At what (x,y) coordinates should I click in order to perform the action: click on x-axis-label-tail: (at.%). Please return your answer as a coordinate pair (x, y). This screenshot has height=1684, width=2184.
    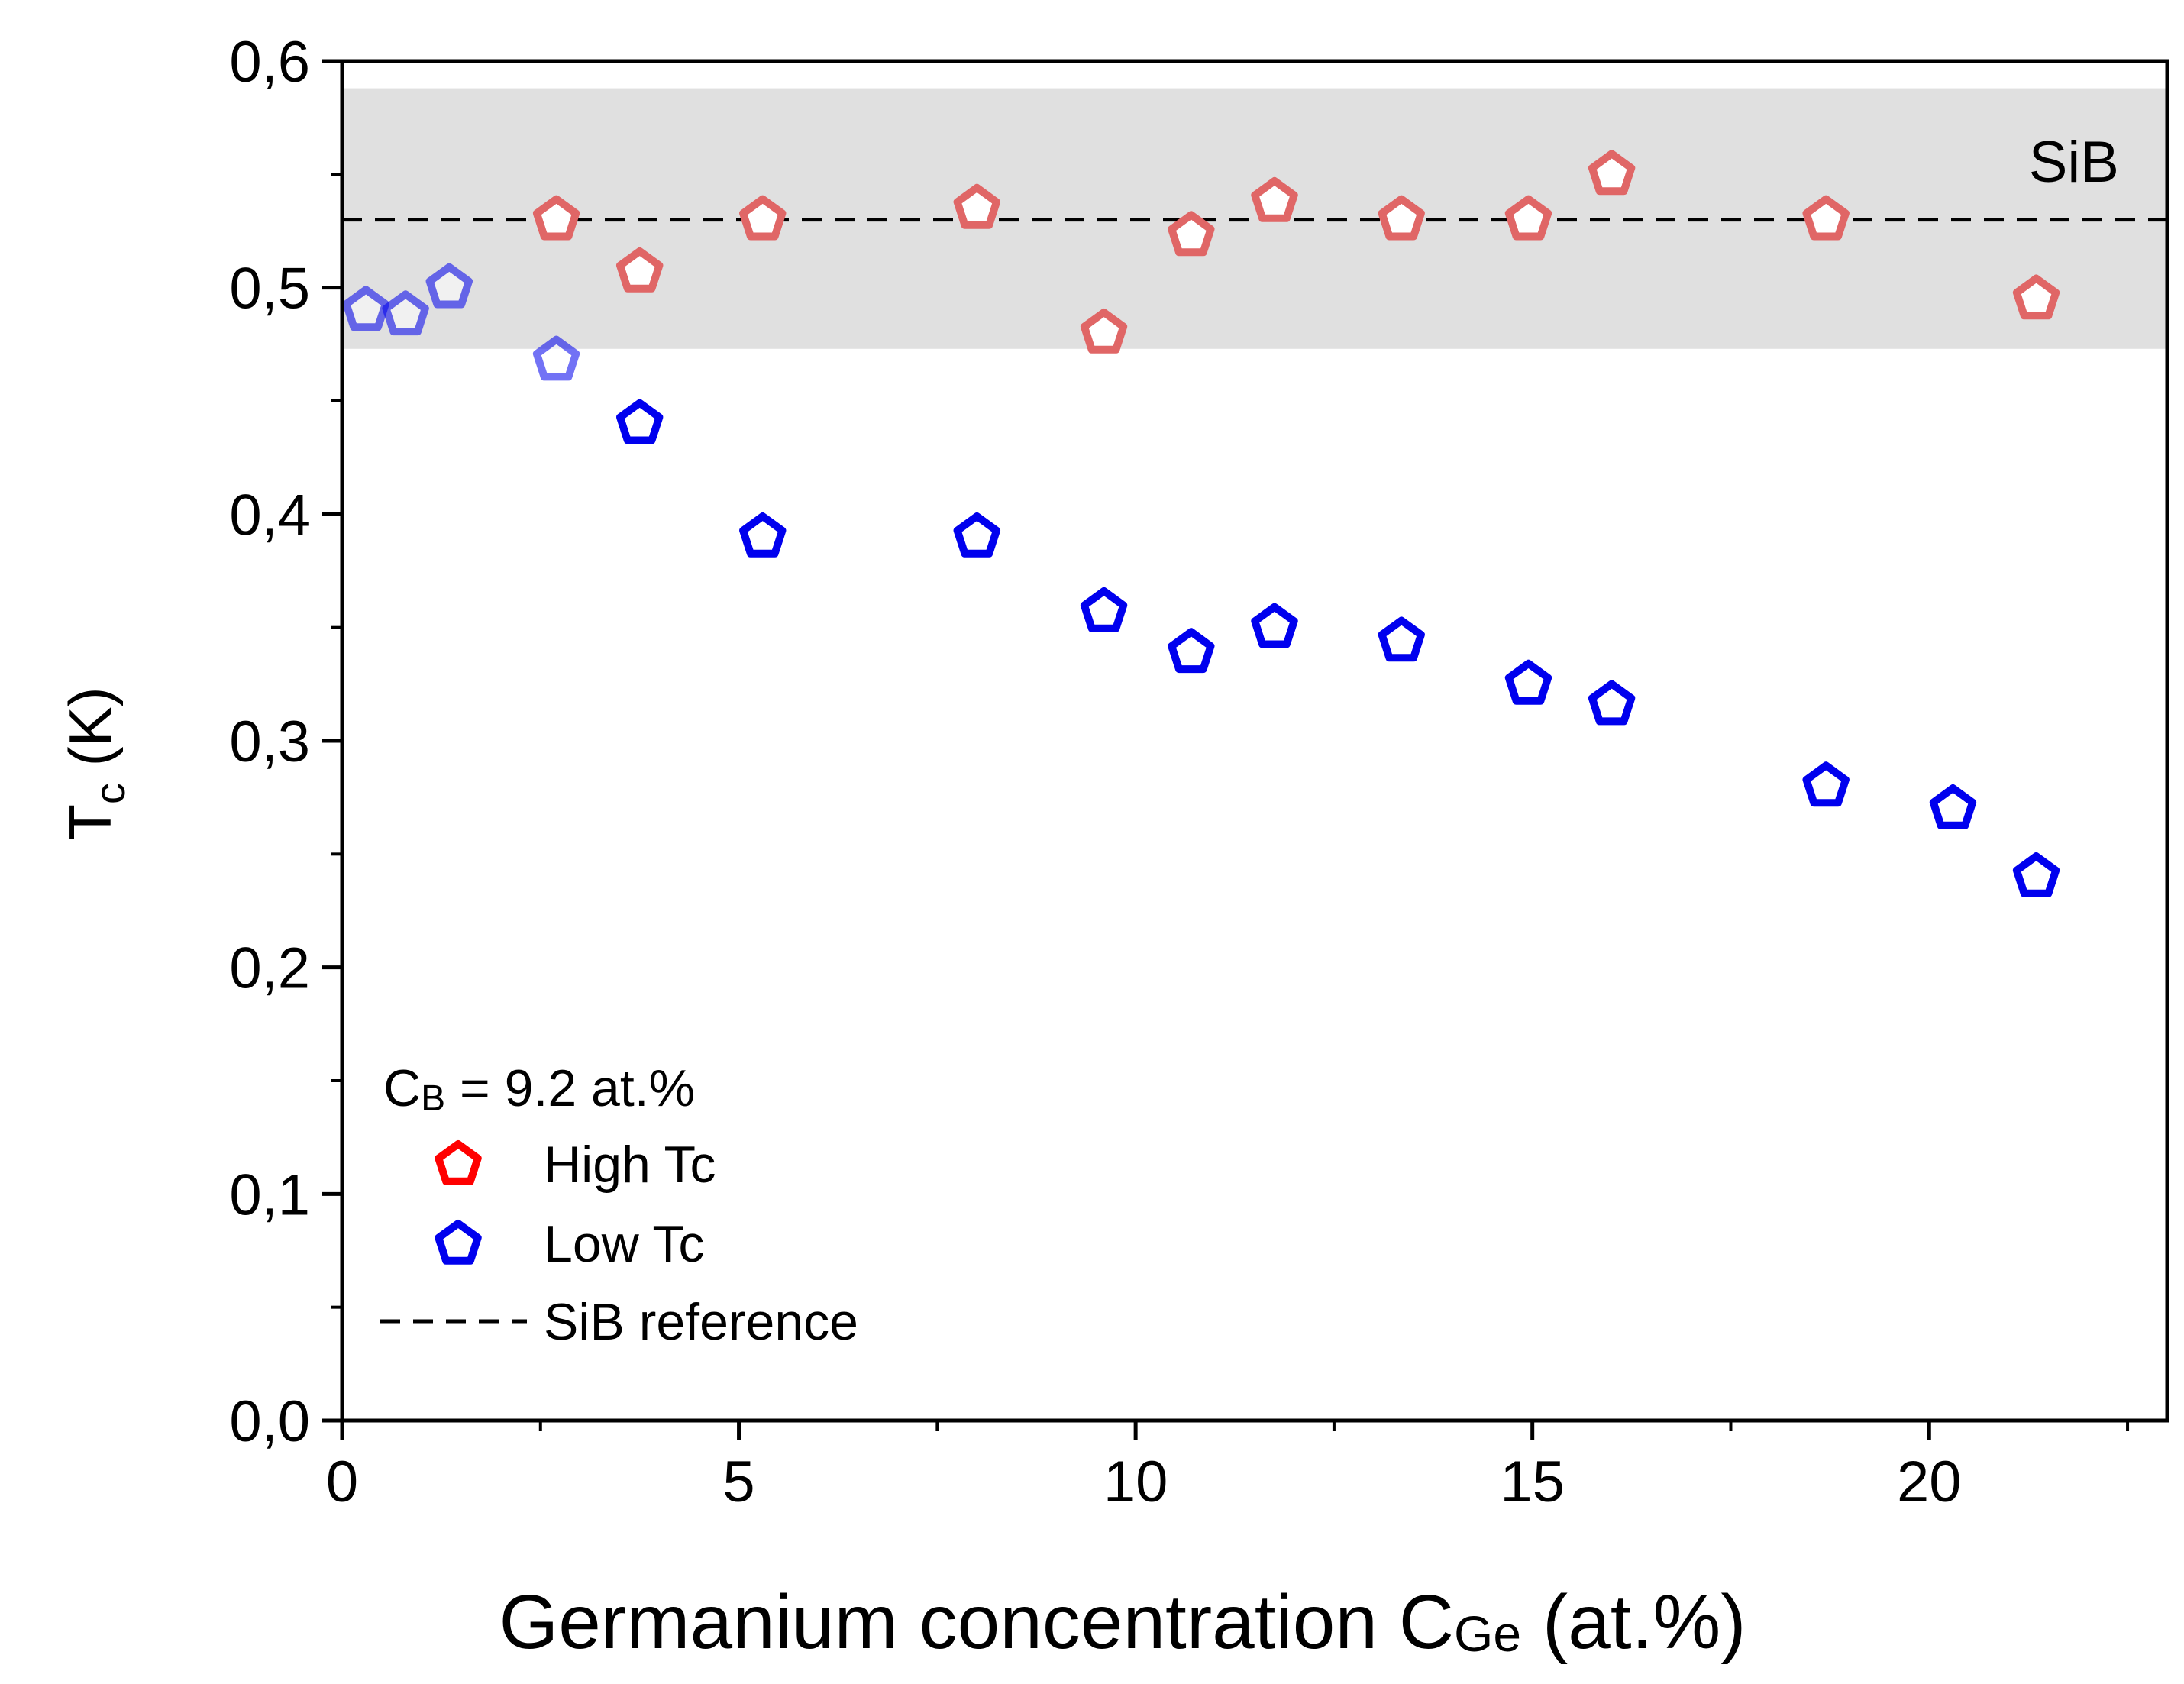
    Looking at the image, I should click on (1633, 1622).